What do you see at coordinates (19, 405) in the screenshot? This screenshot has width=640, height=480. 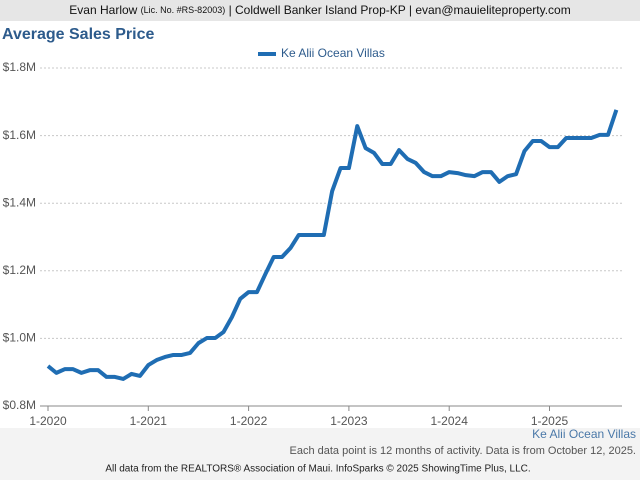 I see `y-tick-label: $0.8M` at bounding box center [19, 405].